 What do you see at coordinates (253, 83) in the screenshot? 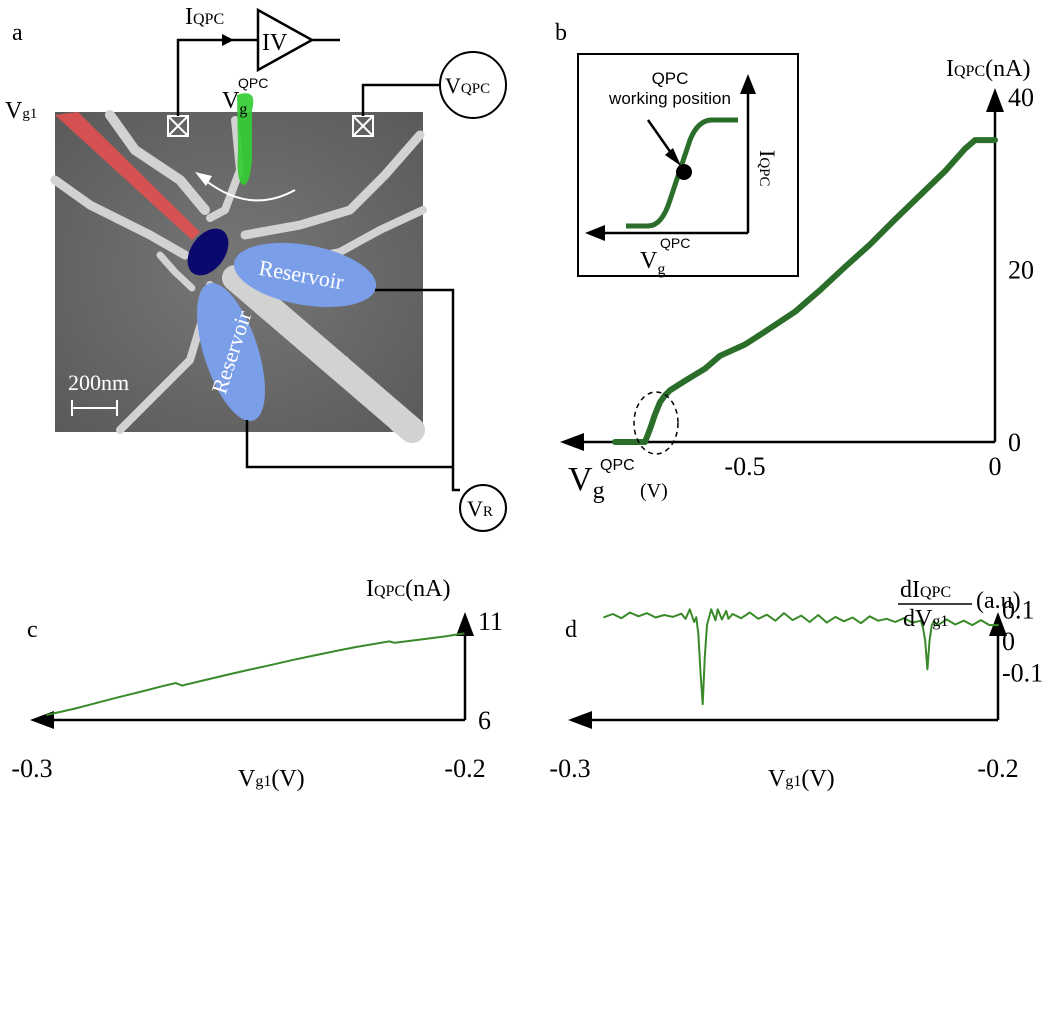
I see `vg-qpc-sup-a: QPC` at bounding box center [253, 83].